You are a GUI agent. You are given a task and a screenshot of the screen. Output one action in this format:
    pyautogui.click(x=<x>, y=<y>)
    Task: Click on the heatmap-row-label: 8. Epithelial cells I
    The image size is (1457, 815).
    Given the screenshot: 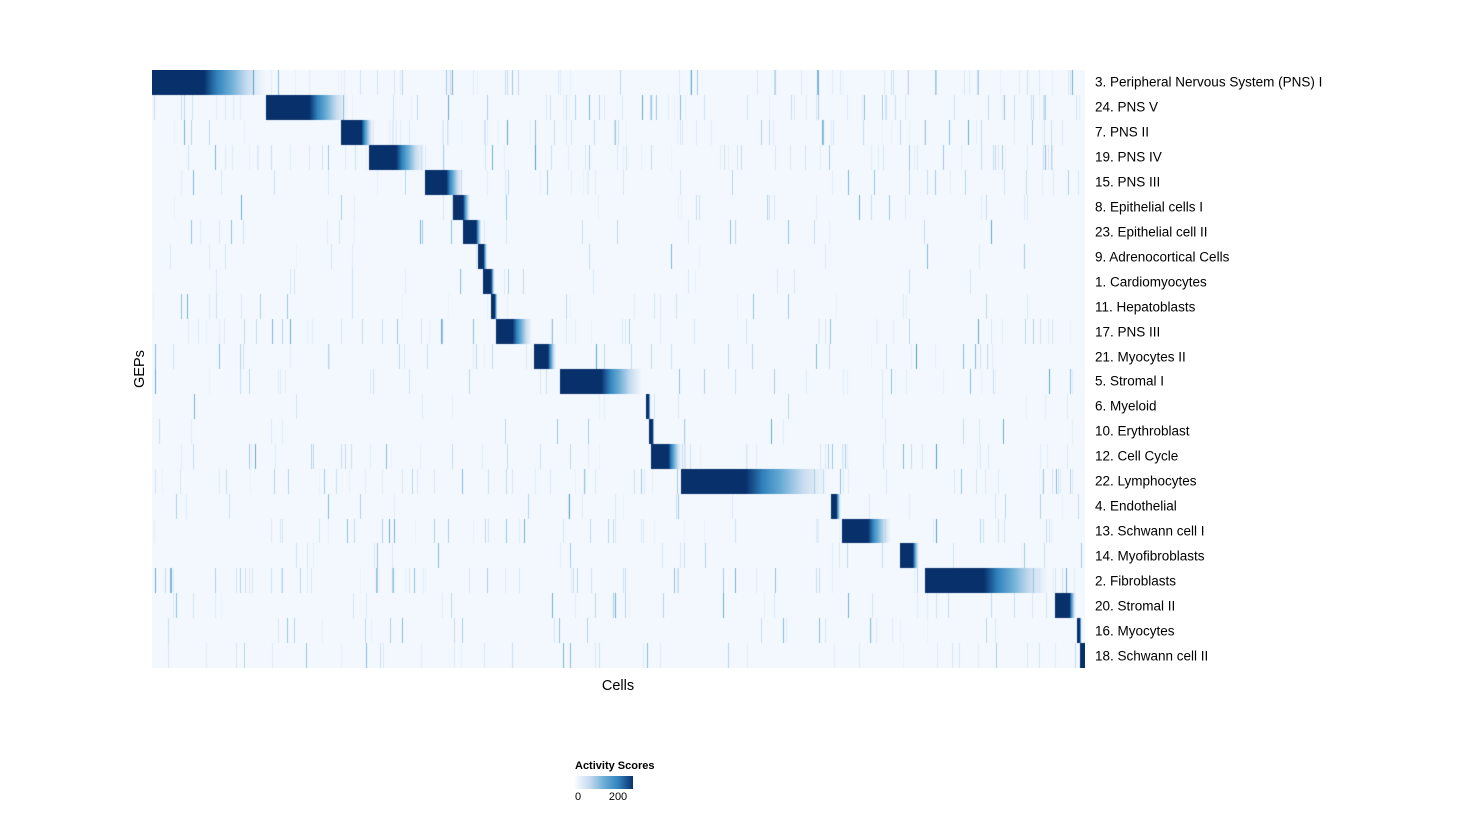 What is the action you would take?
    pyautogui.click(x=1149, y=207)
    